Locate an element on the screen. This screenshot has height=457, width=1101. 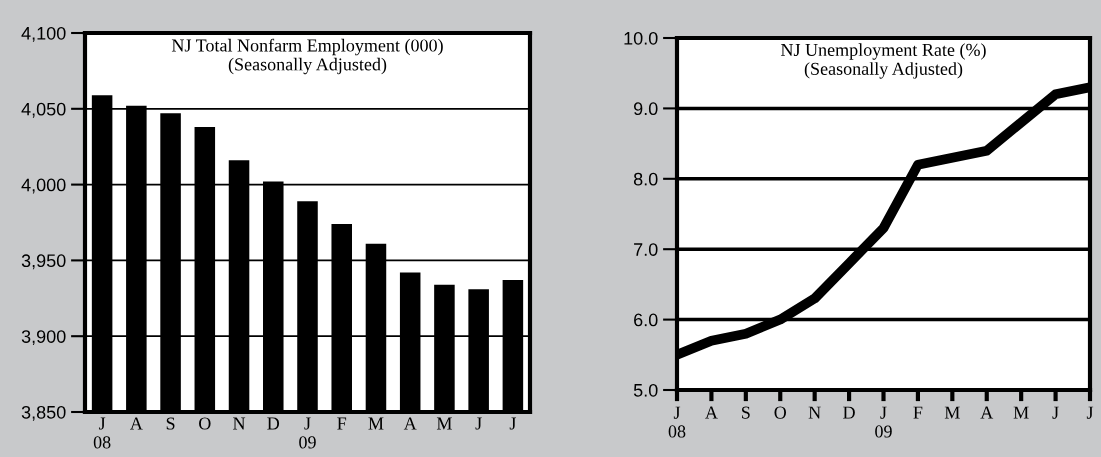
y-tick-label: 6.0 is located at coordinates (646, 320).